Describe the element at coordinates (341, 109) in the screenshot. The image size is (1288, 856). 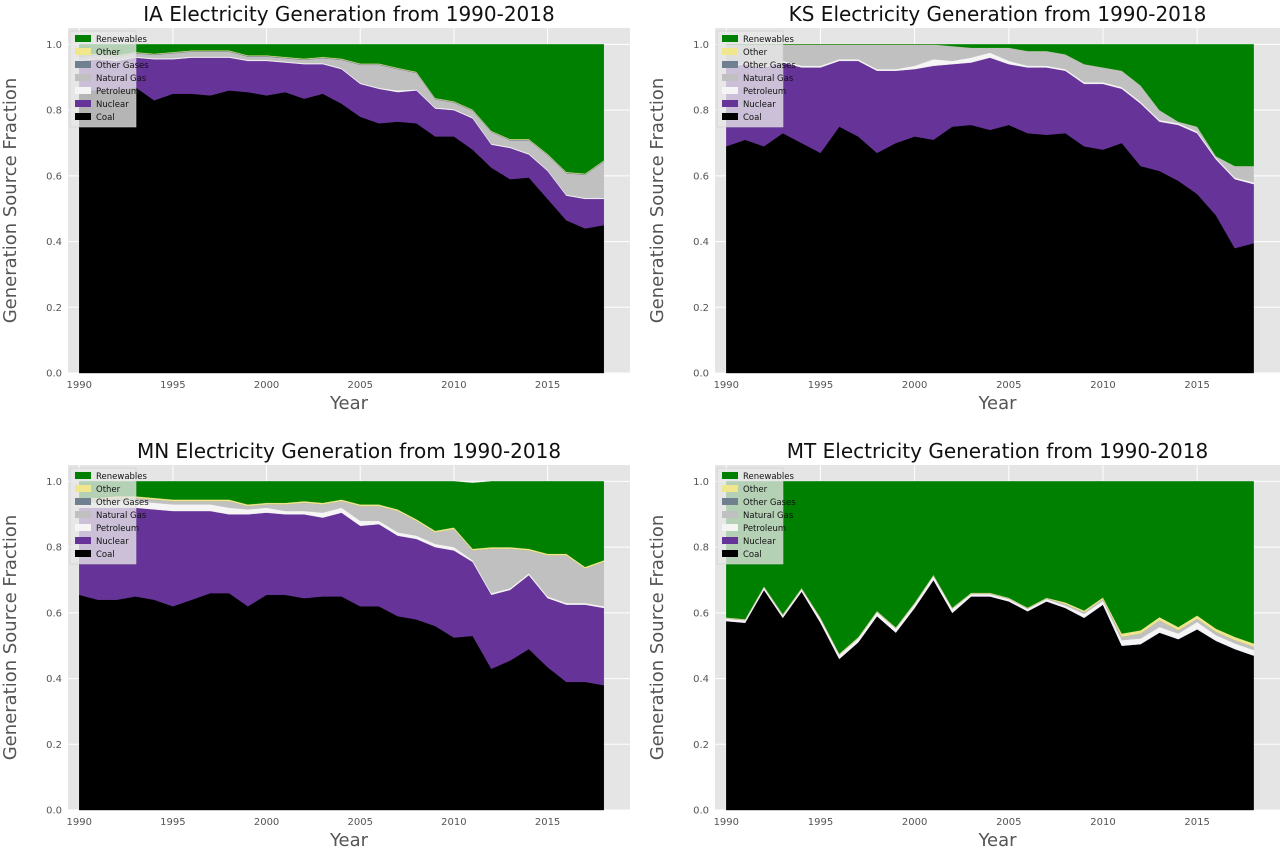
I see `area-renewables` at that location.